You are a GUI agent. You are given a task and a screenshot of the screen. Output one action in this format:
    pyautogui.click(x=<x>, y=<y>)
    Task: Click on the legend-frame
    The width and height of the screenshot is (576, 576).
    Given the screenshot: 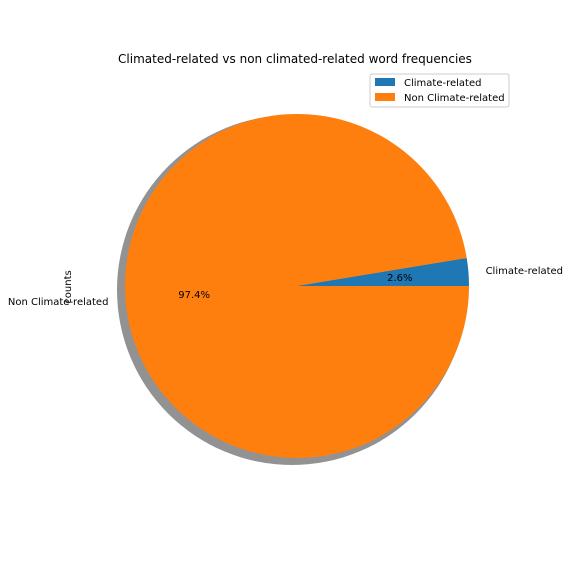 What is the action you would take?
    pyautogui.click(x=439, y=90)
    